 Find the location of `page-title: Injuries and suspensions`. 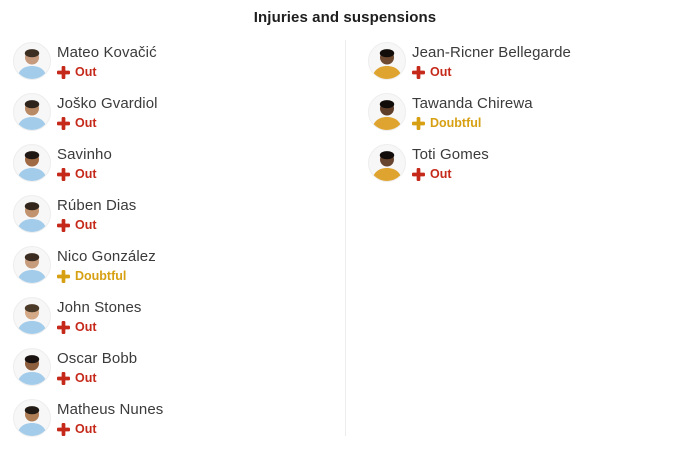

page-title: Injuries and suspensions is located at coordinates (345, 17).